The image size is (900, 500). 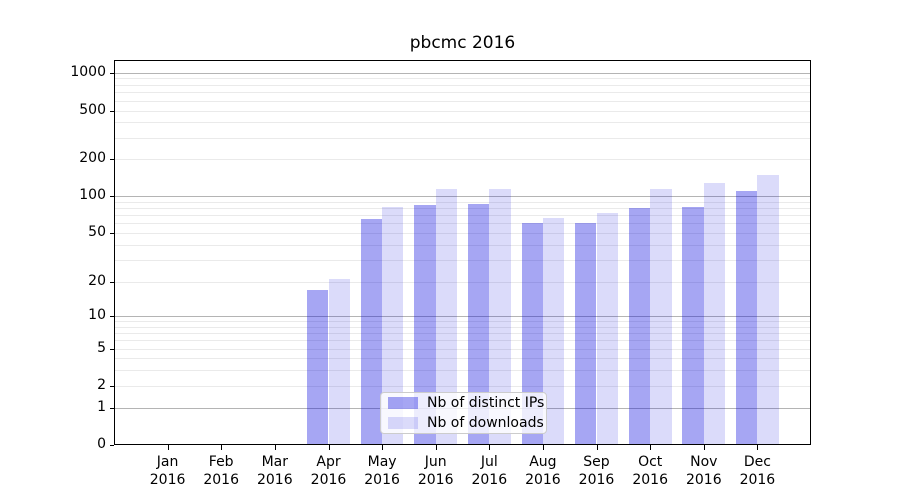 I want to click on x-tick-month: Jan, so click(x=167, y=462).